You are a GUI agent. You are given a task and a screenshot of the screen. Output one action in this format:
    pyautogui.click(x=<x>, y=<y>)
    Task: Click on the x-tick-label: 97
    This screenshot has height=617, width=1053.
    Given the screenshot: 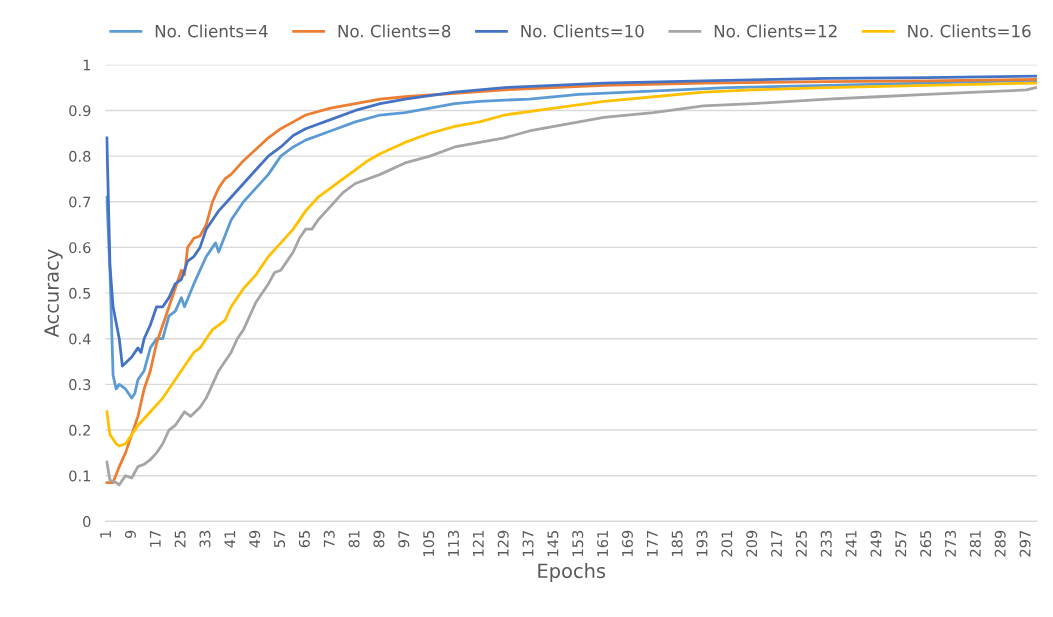 What is the action you would take?
    pyautogui.click(x=404, y=539)
    